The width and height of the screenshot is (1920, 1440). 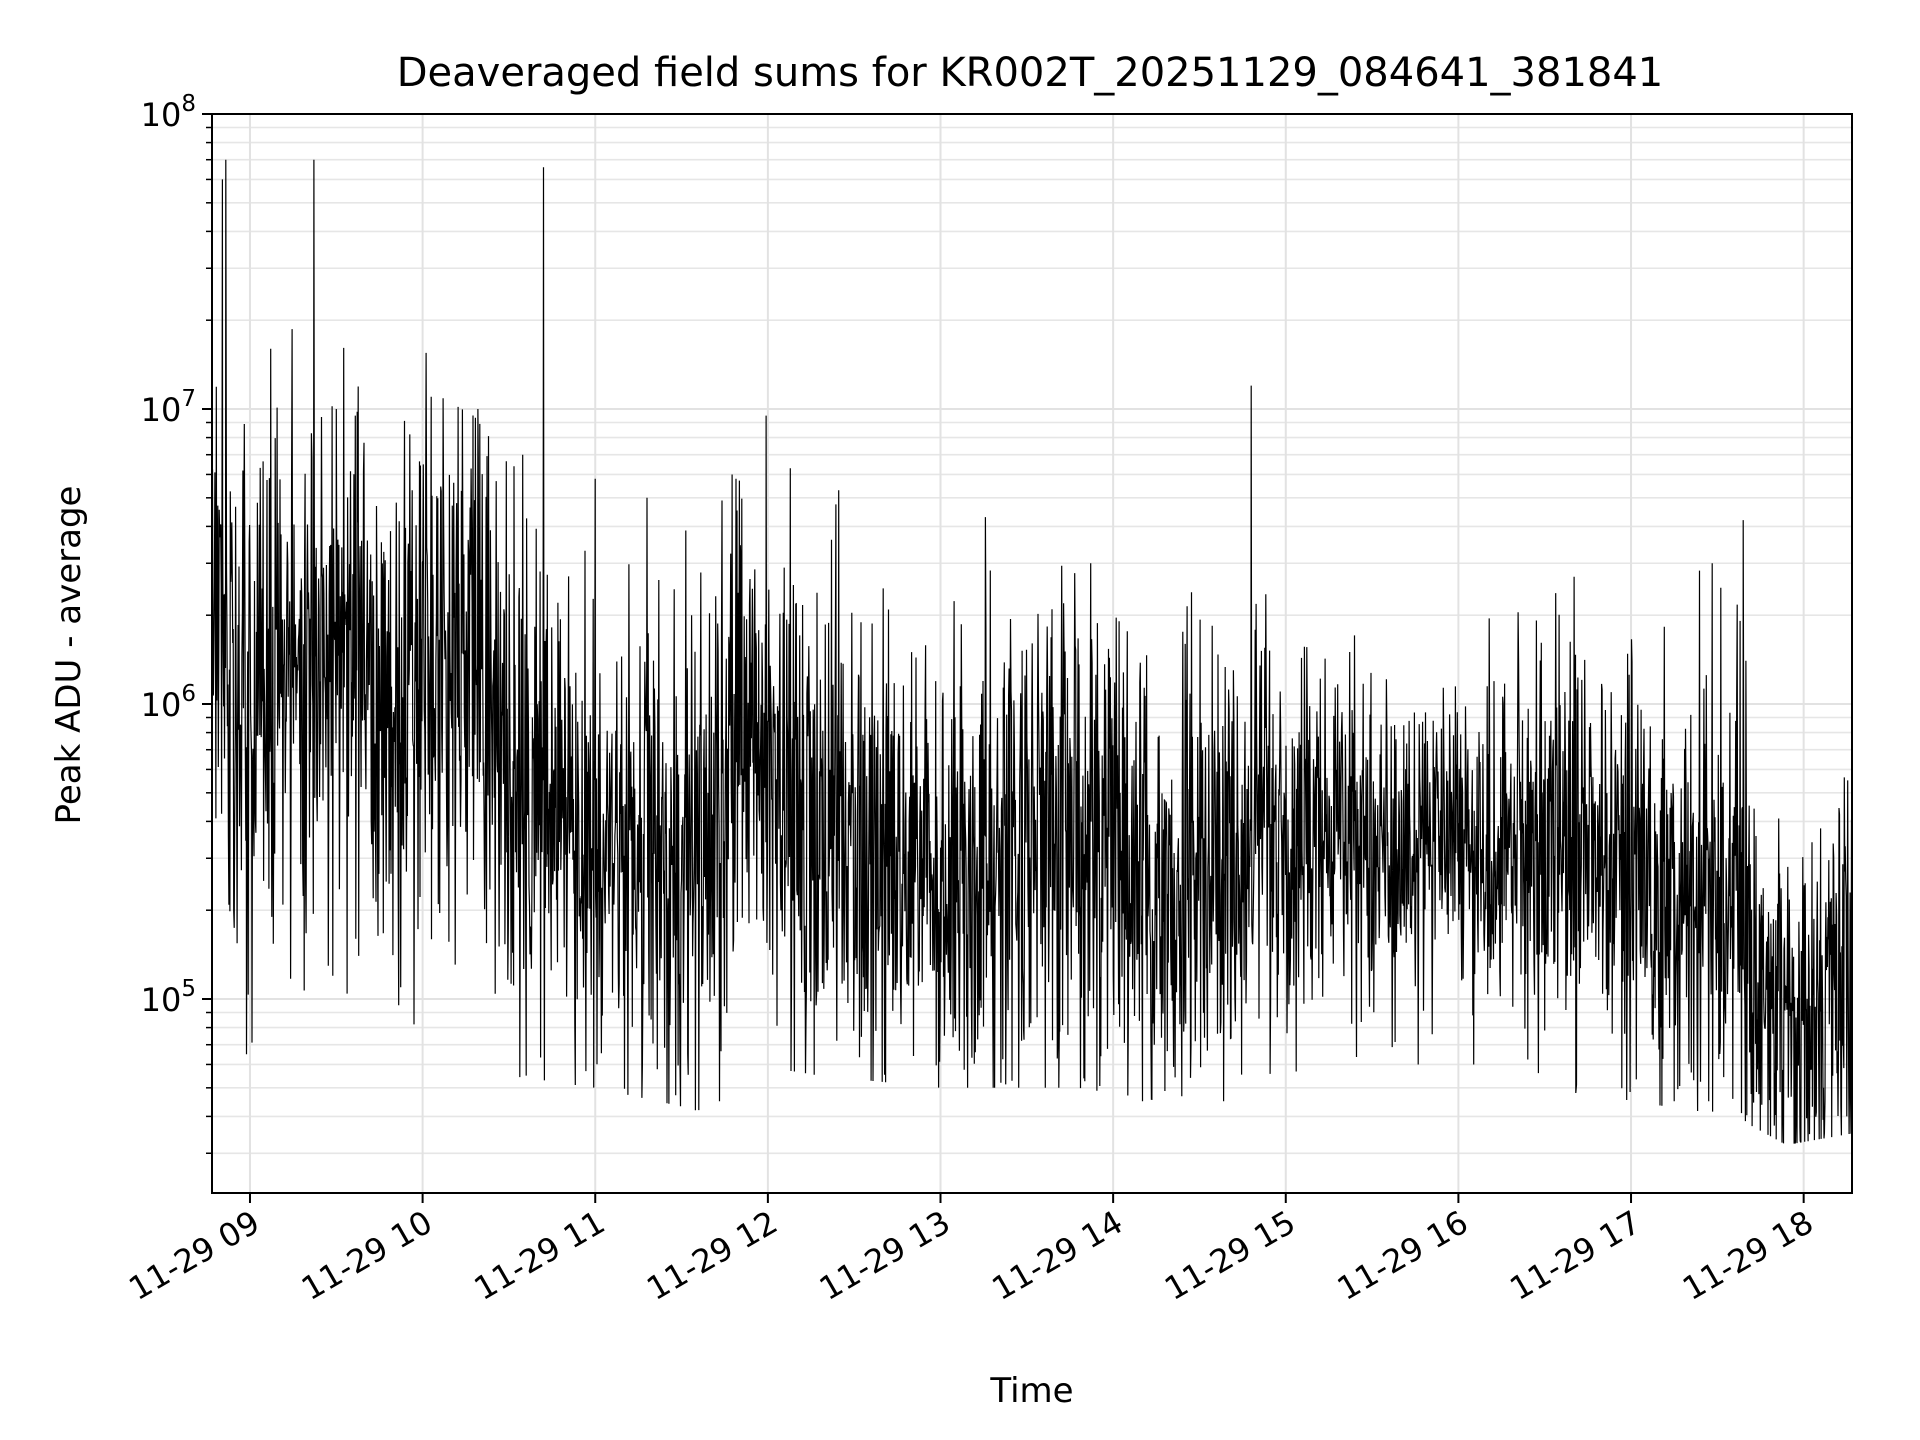 I want to click on y-tick-exponent: 8, so click(x=188, y=104).